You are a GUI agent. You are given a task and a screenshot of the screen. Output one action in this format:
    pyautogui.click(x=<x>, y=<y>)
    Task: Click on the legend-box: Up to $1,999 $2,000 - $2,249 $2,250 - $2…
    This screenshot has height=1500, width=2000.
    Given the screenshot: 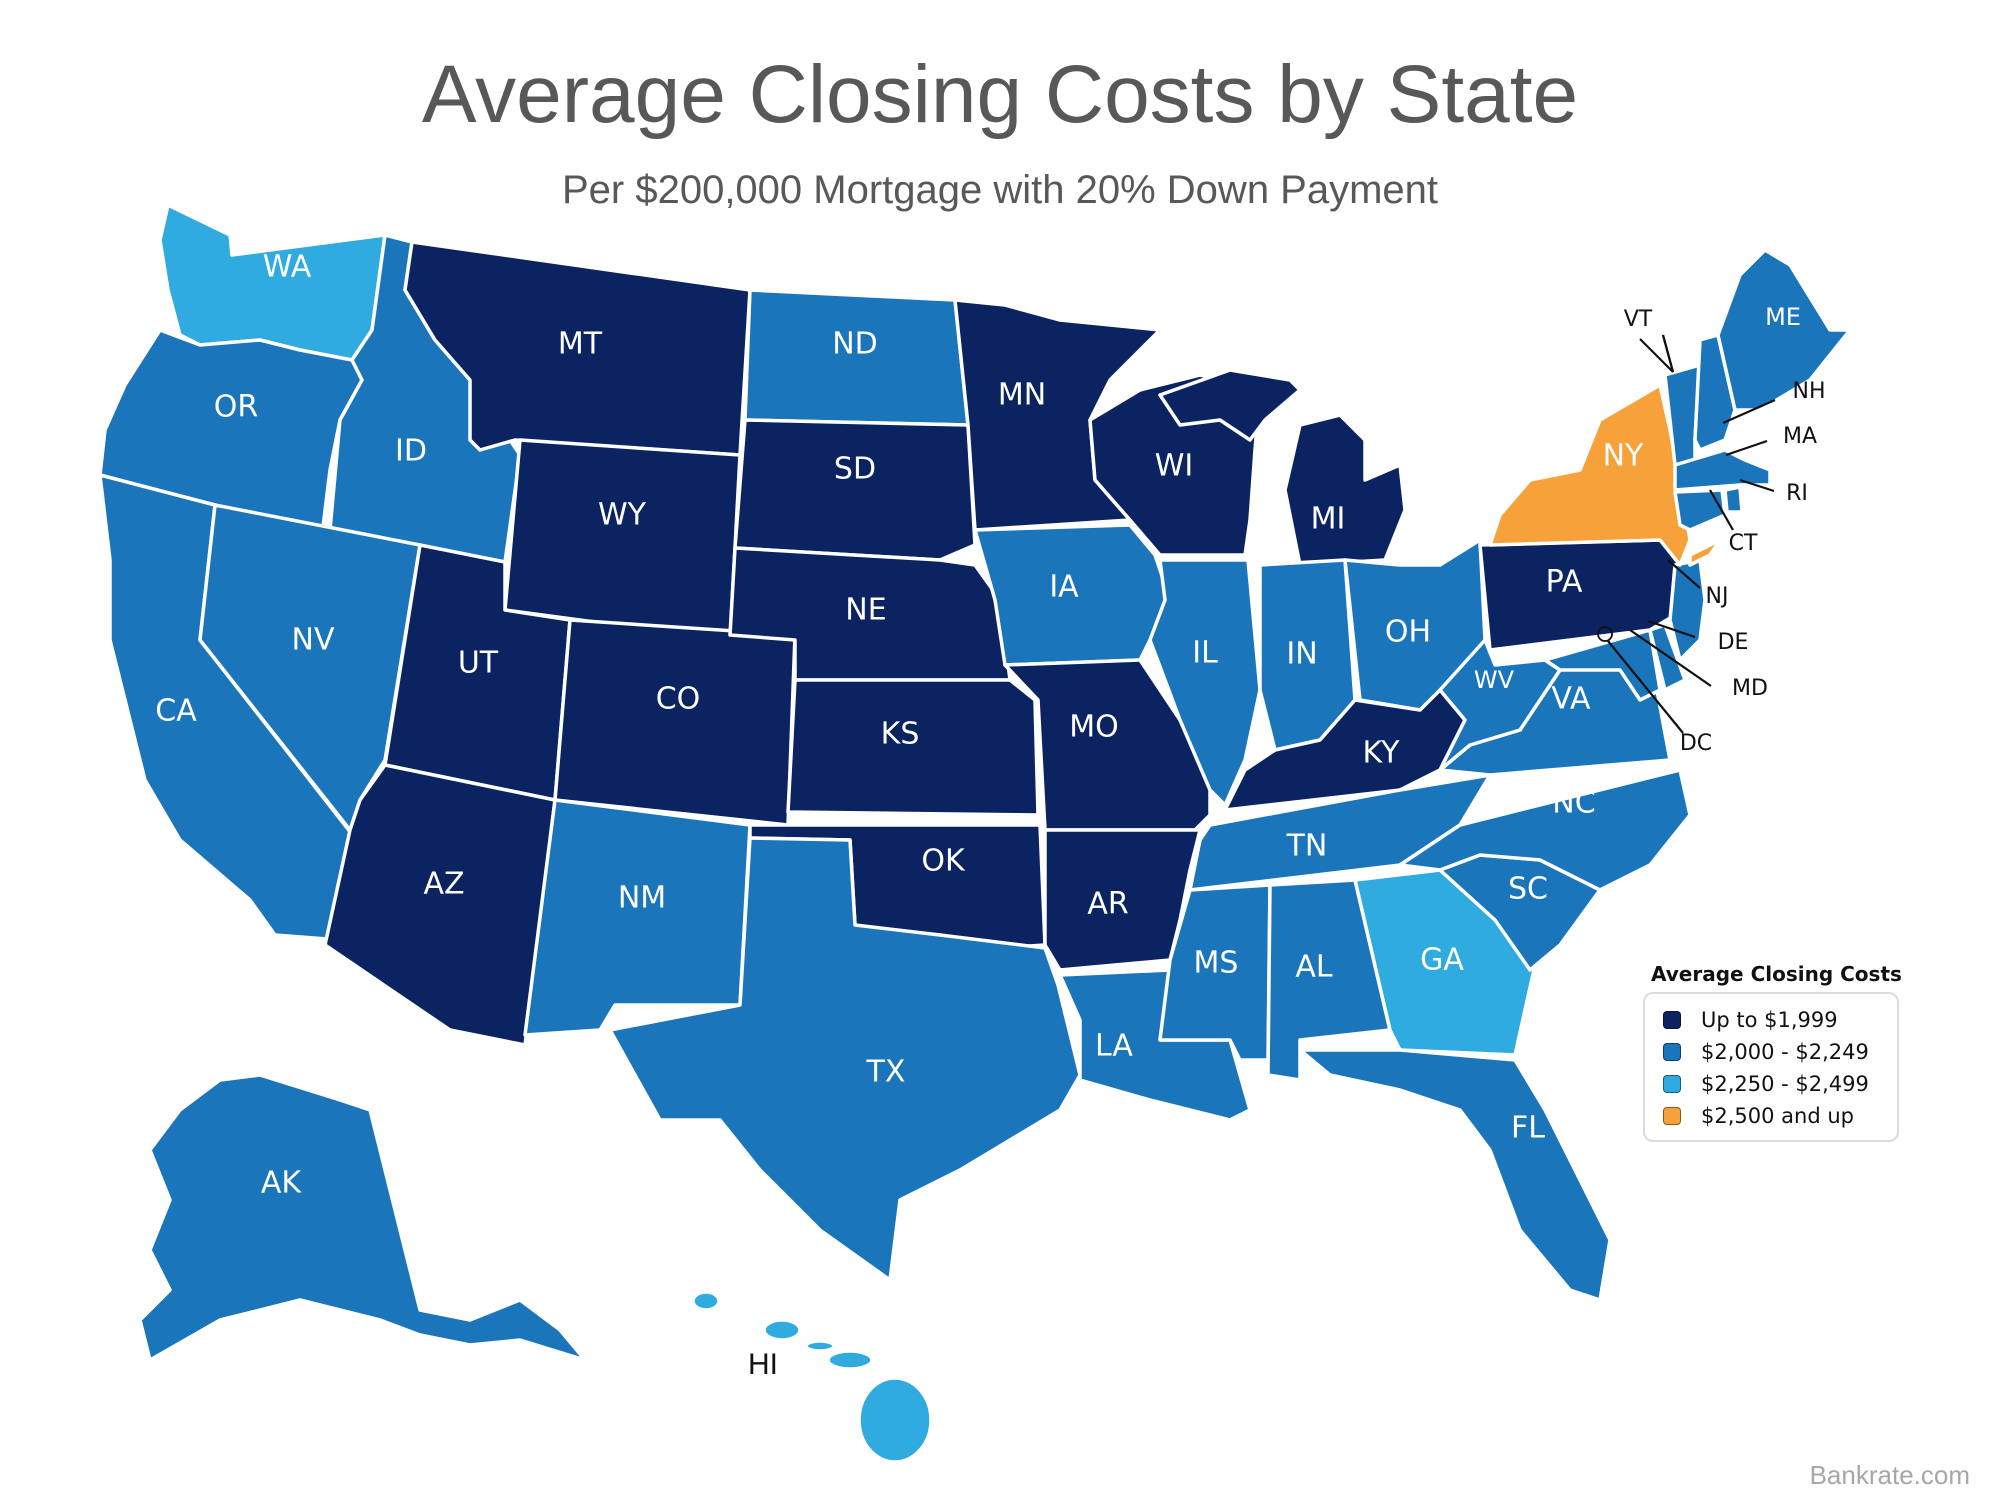 What is the action you would take?
    pyautogui.click(x=1771, y=1067)
    